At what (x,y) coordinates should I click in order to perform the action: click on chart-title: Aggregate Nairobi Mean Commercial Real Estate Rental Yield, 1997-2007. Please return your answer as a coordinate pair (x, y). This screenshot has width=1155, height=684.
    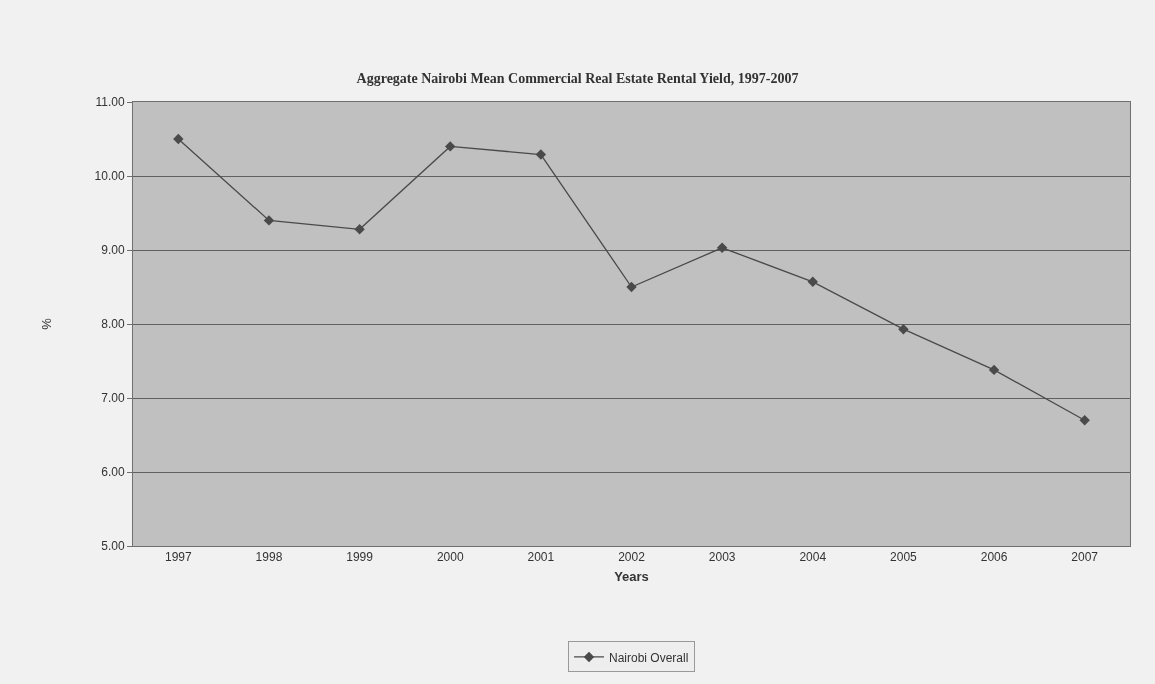
    Looking at the image, I should click on (577, 78).